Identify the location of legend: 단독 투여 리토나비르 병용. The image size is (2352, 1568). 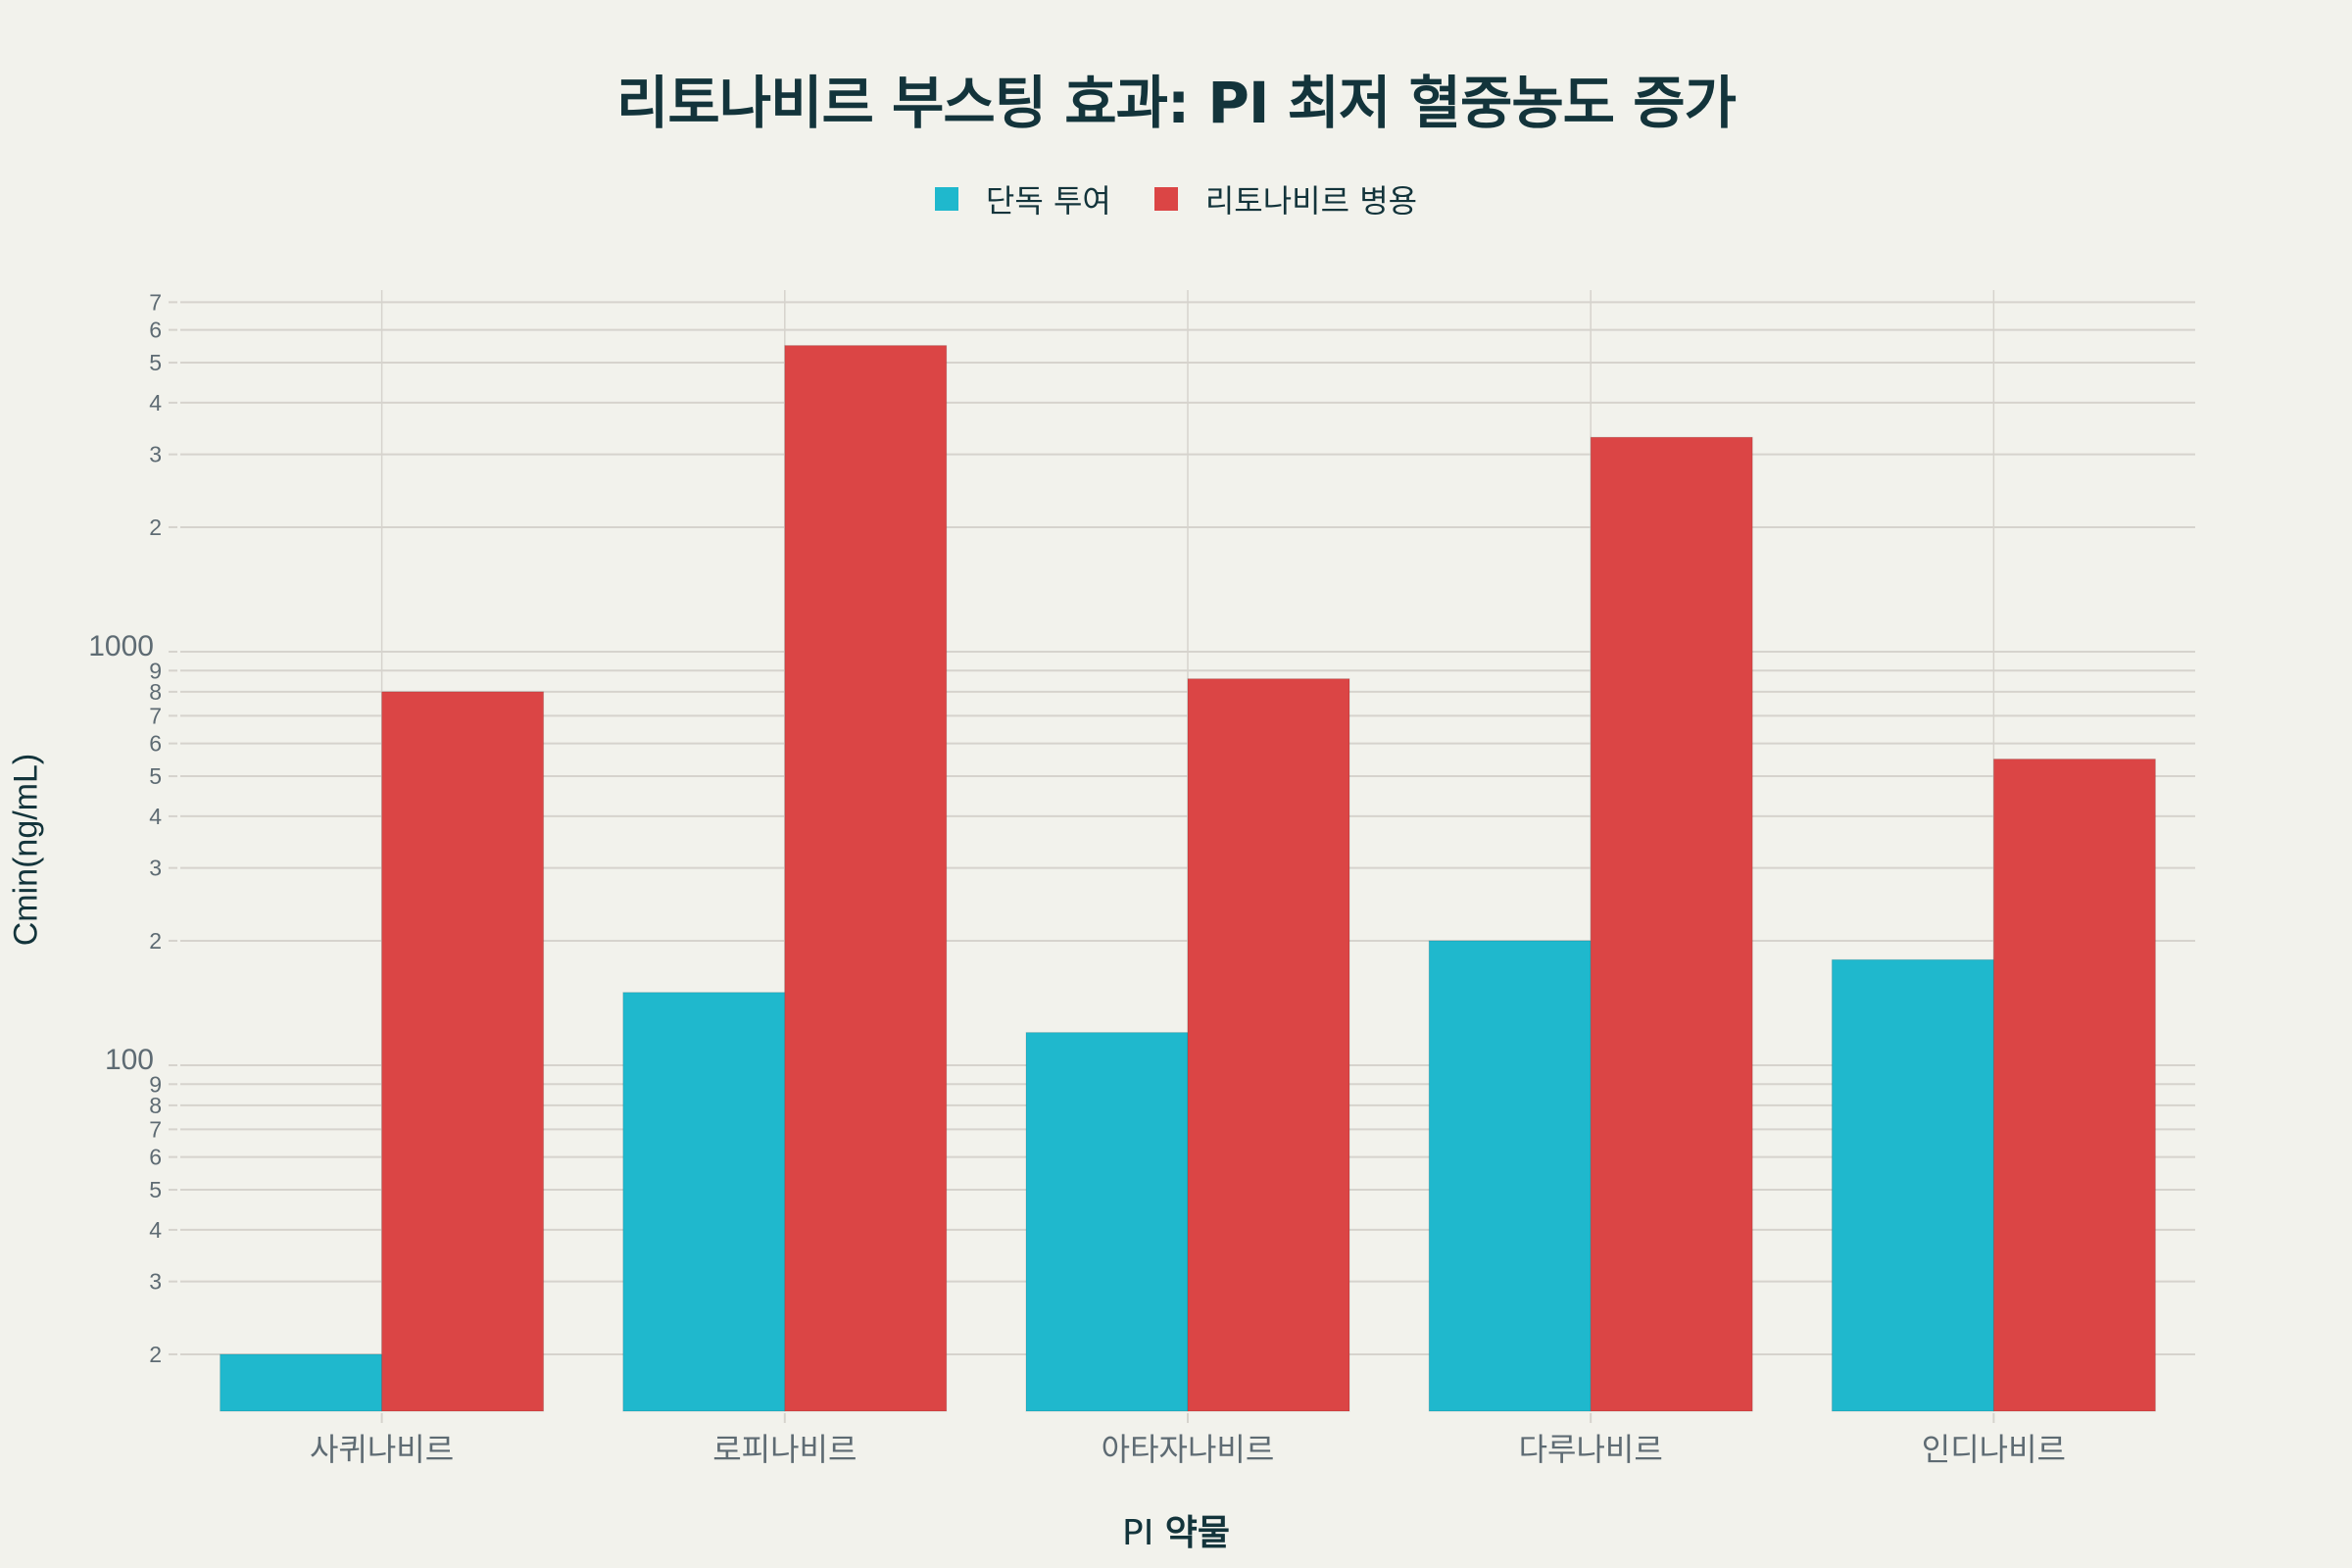
(1176, 198).